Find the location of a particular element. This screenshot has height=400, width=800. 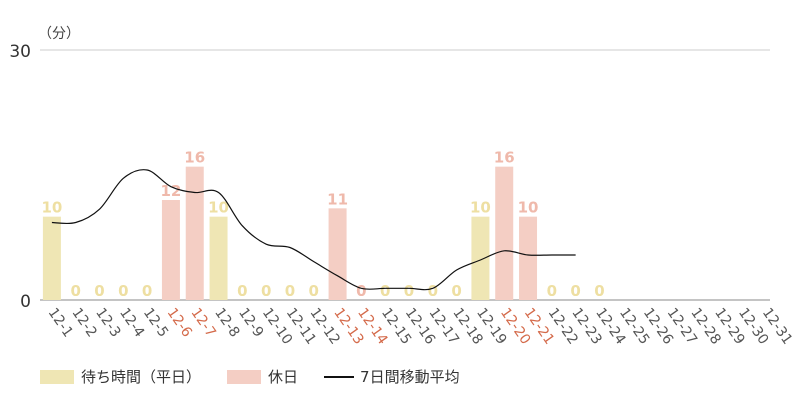

legend-moving-avg: 7日間移動平均 is located at coordinates (392, 376).